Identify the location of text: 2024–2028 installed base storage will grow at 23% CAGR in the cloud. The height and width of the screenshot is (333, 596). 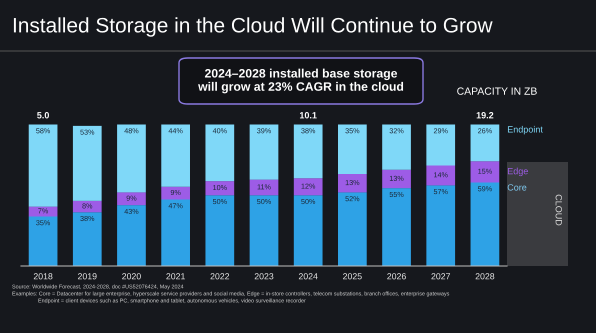
(301, 81).